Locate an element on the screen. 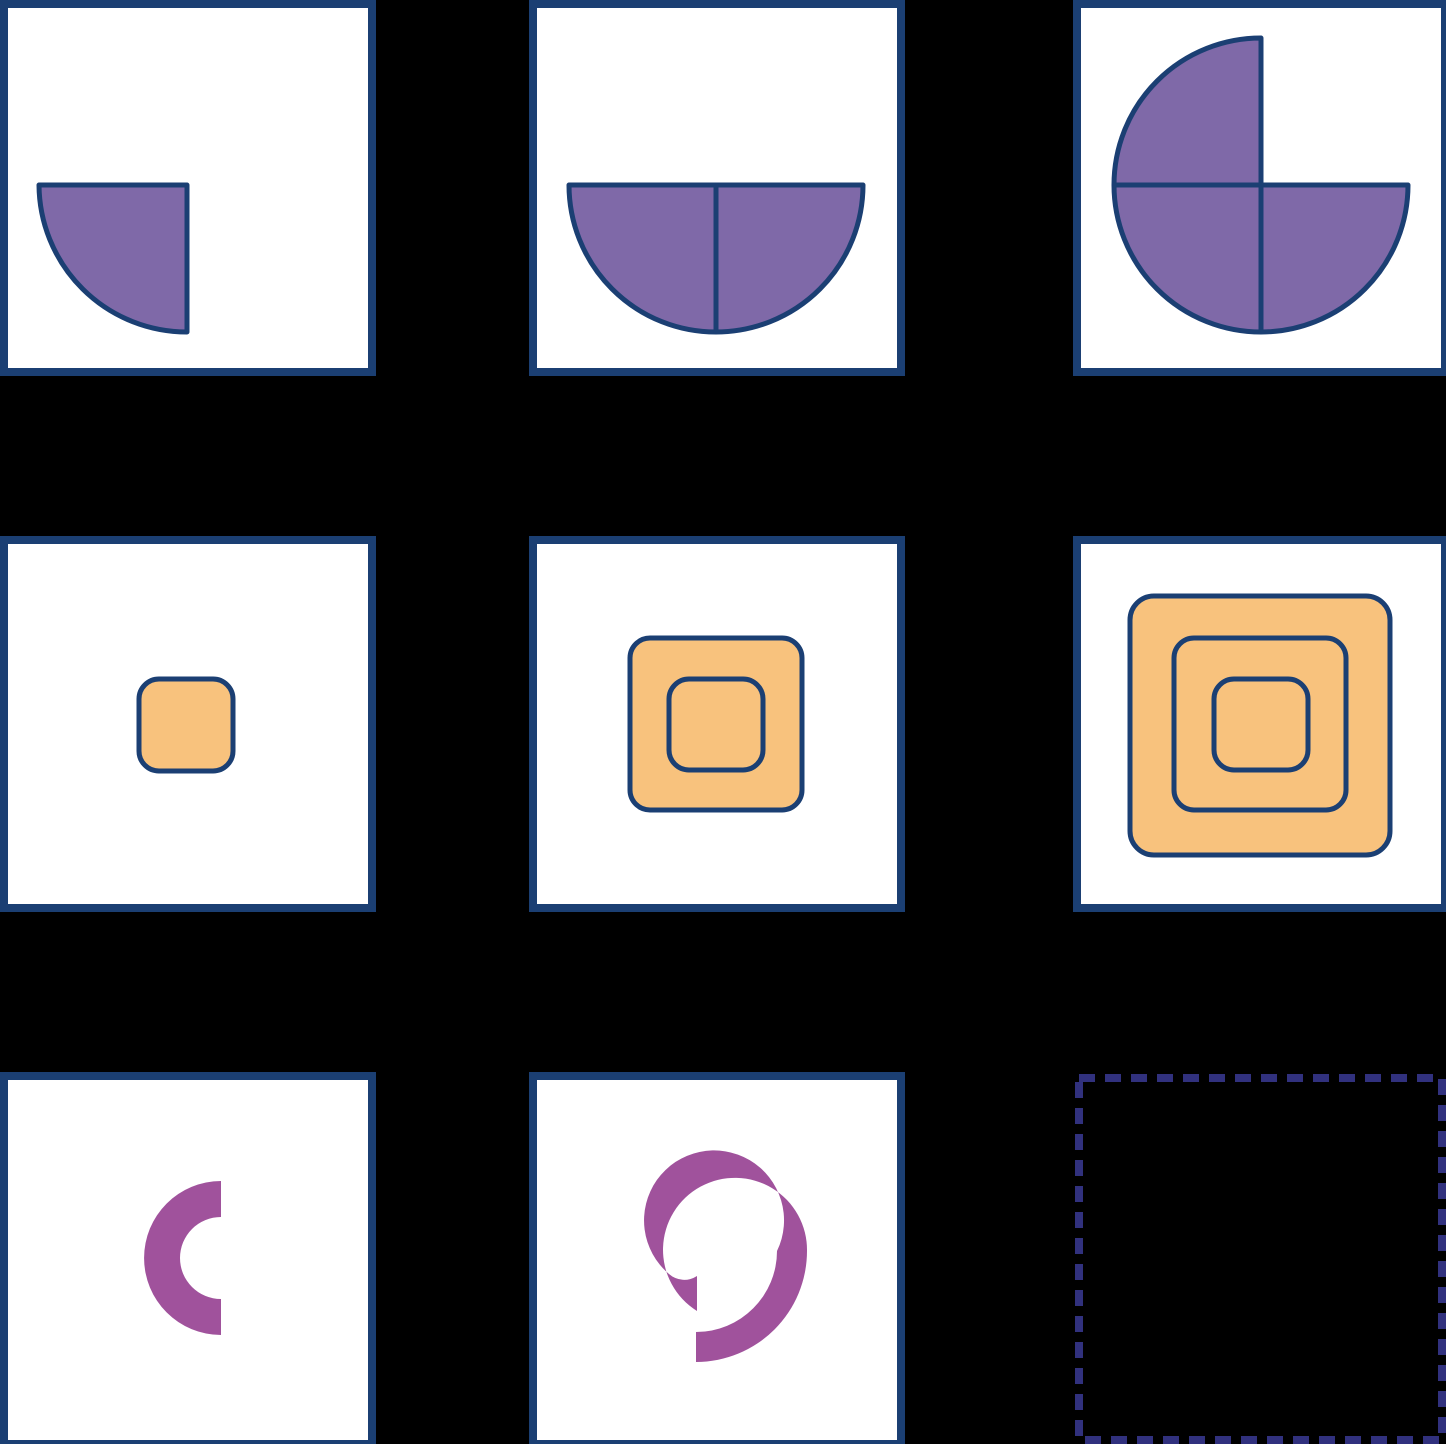 The image size is (1446, 1444). ring-arc-left-half is located at coordinates (182, 1258).